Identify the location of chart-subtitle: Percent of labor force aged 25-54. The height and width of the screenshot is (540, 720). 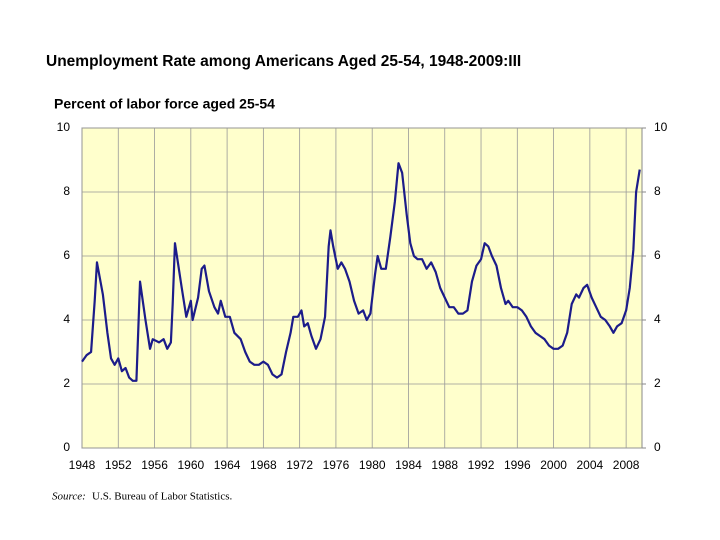
(164, 104).